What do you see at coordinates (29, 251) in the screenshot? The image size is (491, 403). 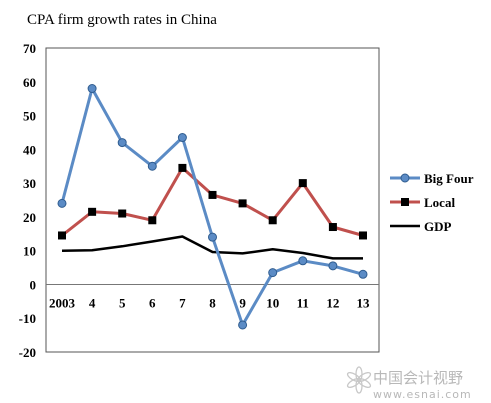 I see `y-tick-label: 10` at bounding box center [29, 251].